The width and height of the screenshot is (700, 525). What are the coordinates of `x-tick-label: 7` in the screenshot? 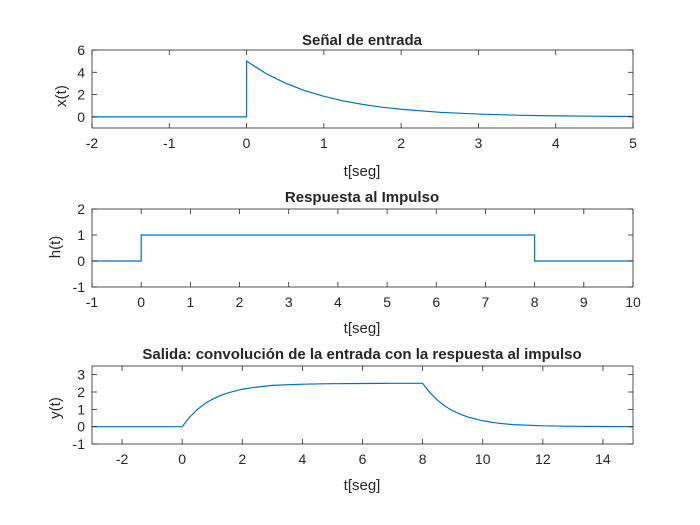 It's located at (486, 302).